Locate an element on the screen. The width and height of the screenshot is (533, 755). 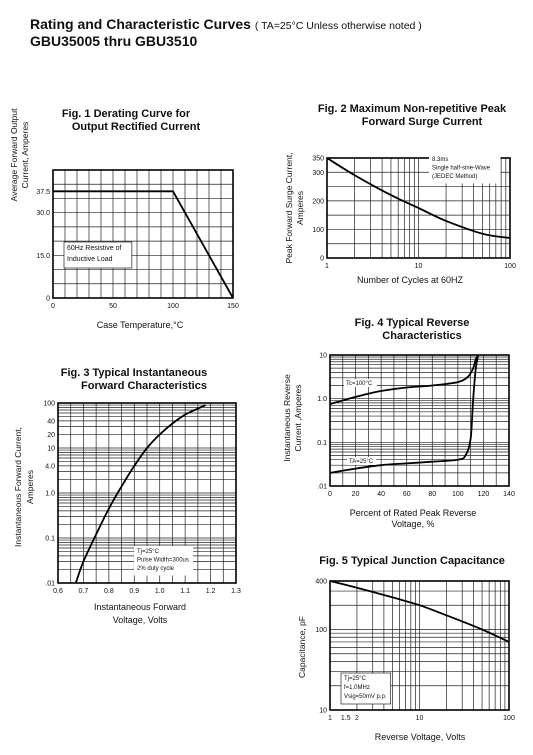
fig3-xtick-label: 0.7 is located at coordinates (84, 591).